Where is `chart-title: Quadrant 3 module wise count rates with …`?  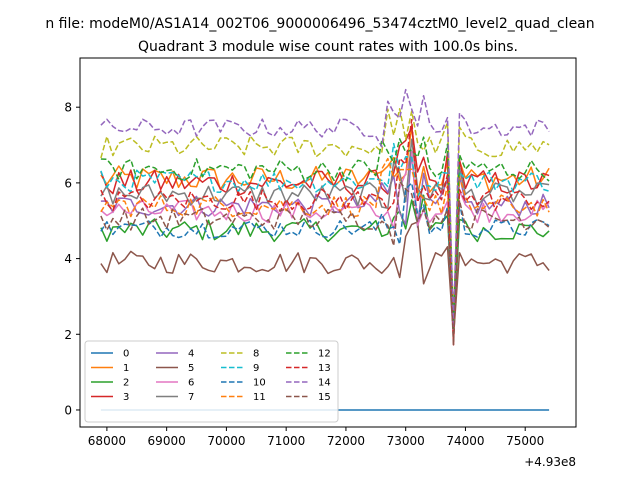
chart-title: Quadrant 3 module wise count rates with … is located at coordinates (328, 47).